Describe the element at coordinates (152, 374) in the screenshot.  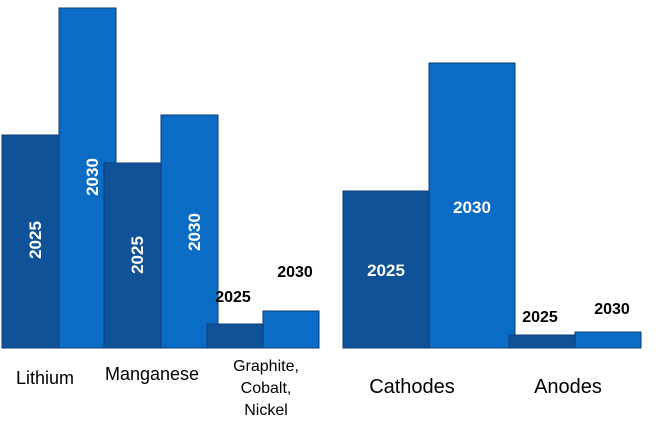
I see `category-label-manganese: Manganese` at that location.